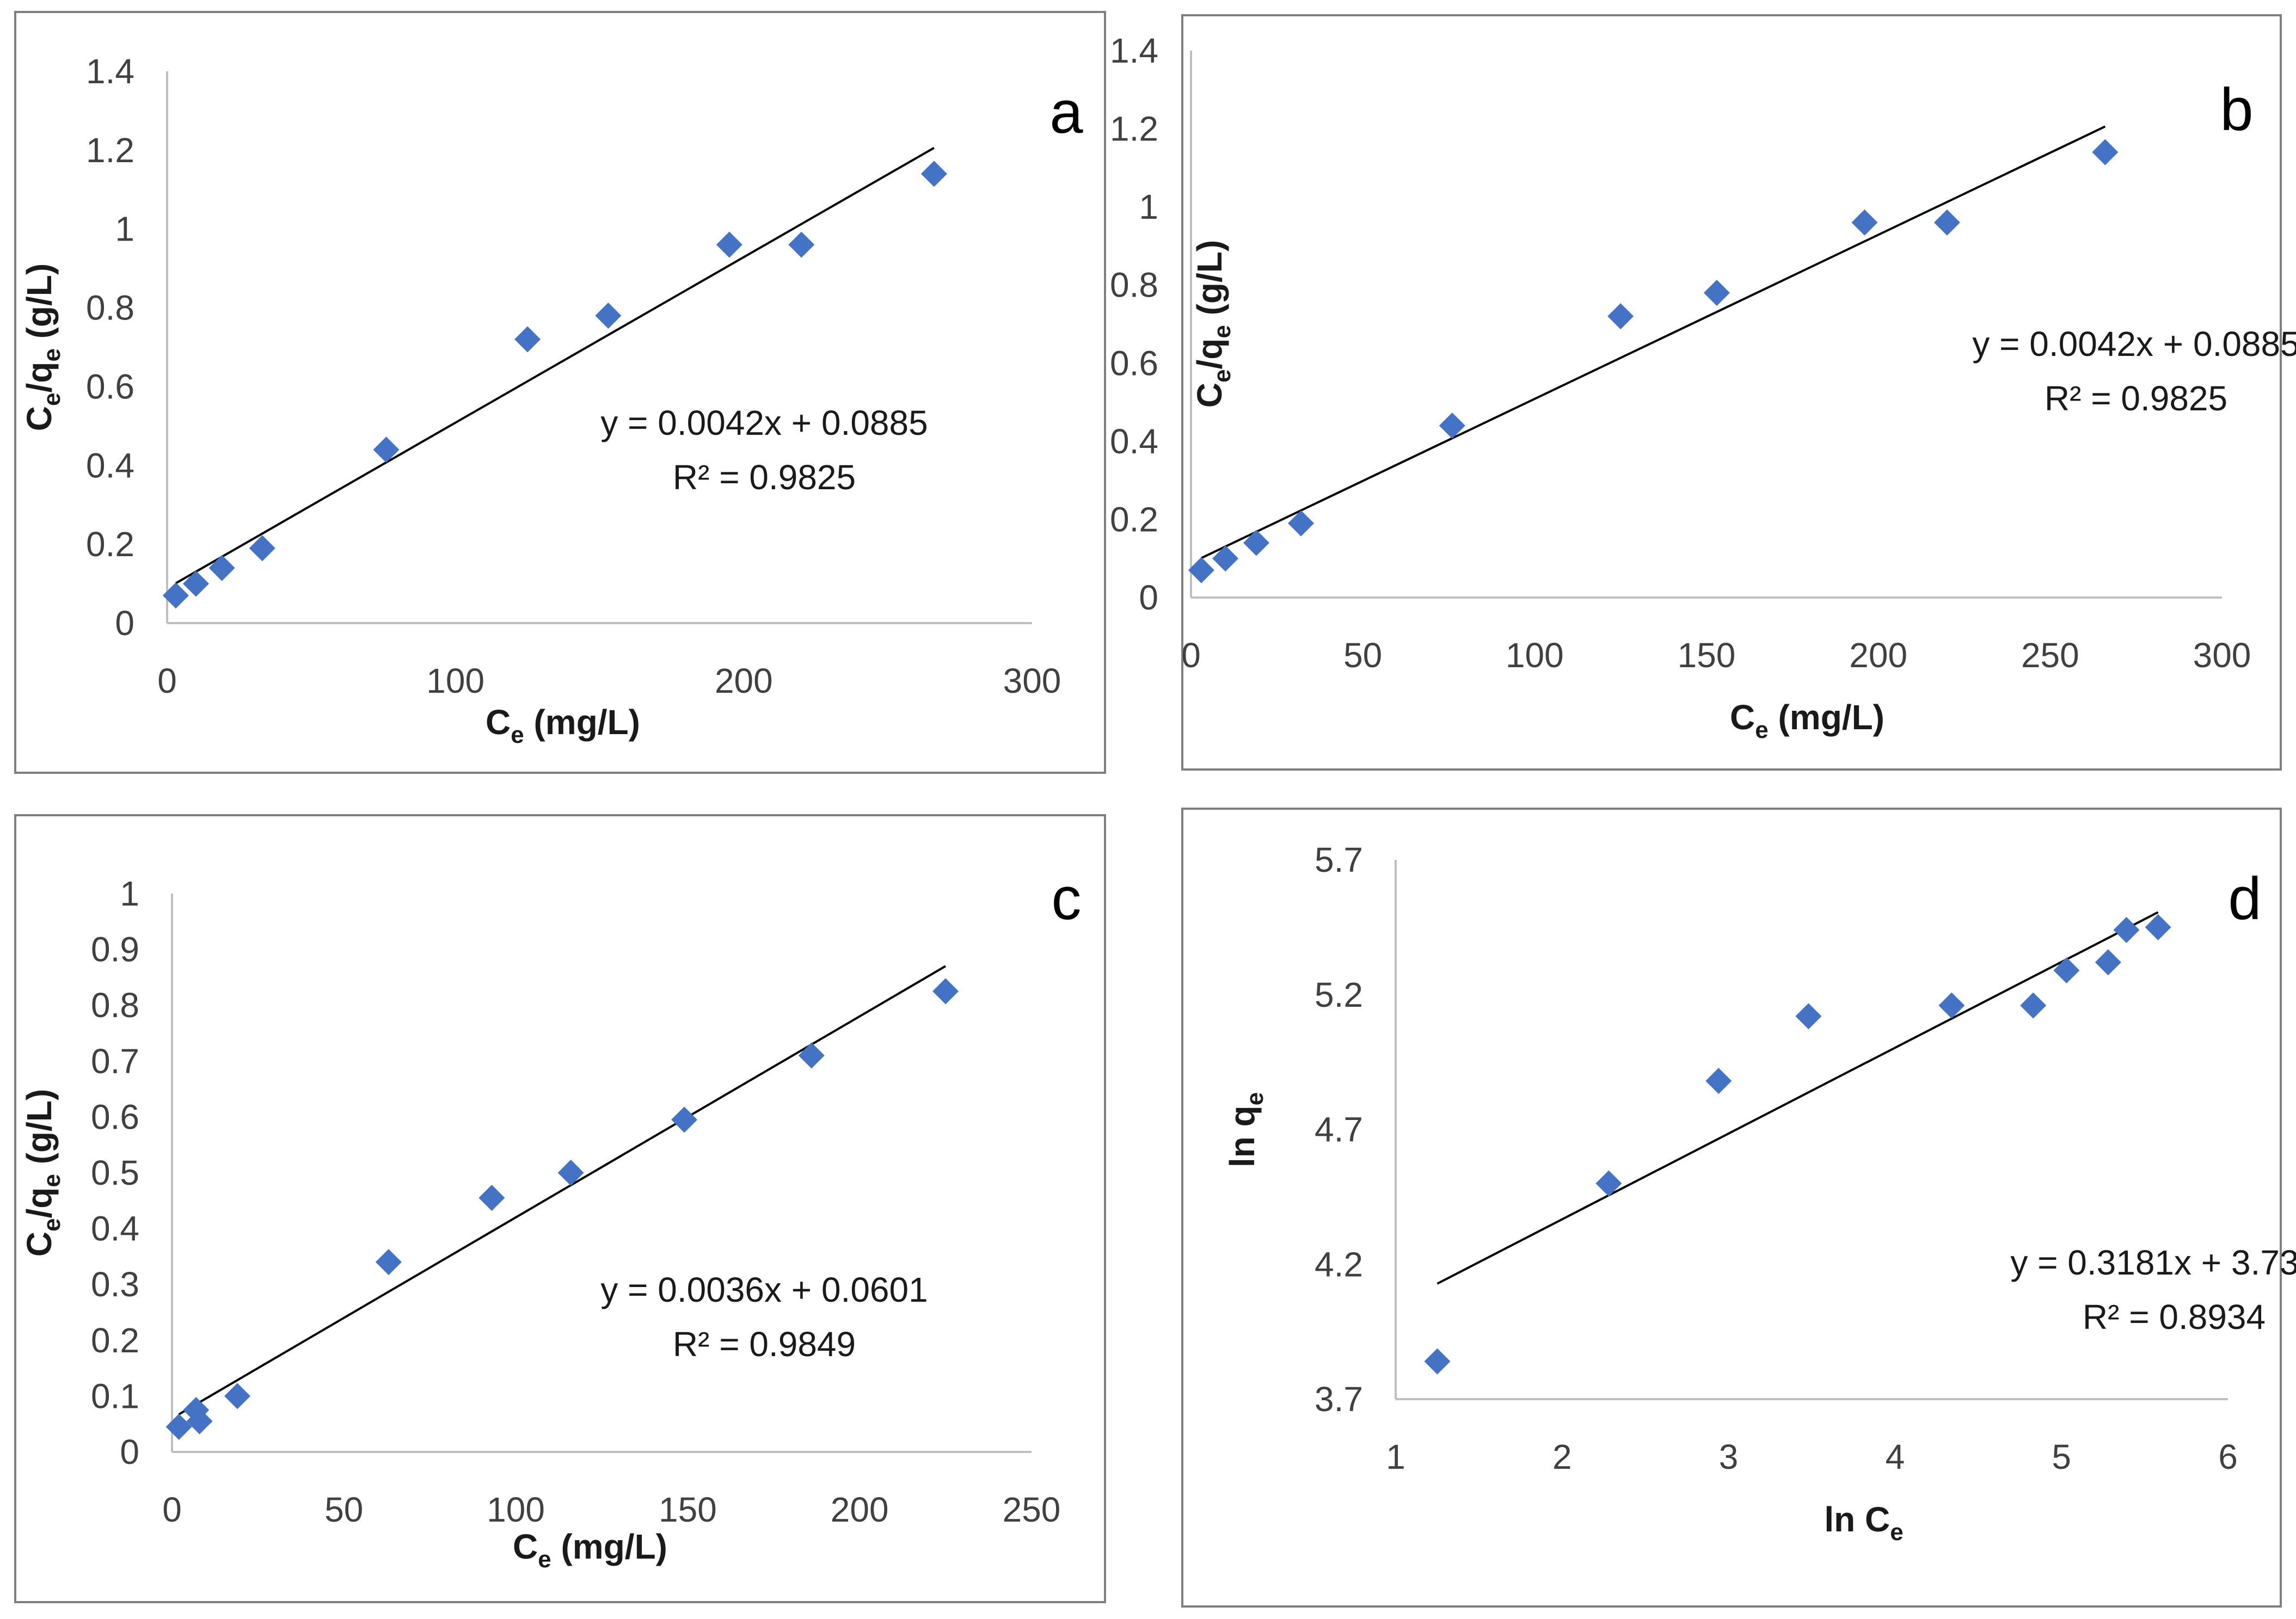 This screenshot has height=1619, width=2296. Describe the element at coordinates (115, 1395) in the screenshot. I see `y-tick-label: 0.1` at that location.